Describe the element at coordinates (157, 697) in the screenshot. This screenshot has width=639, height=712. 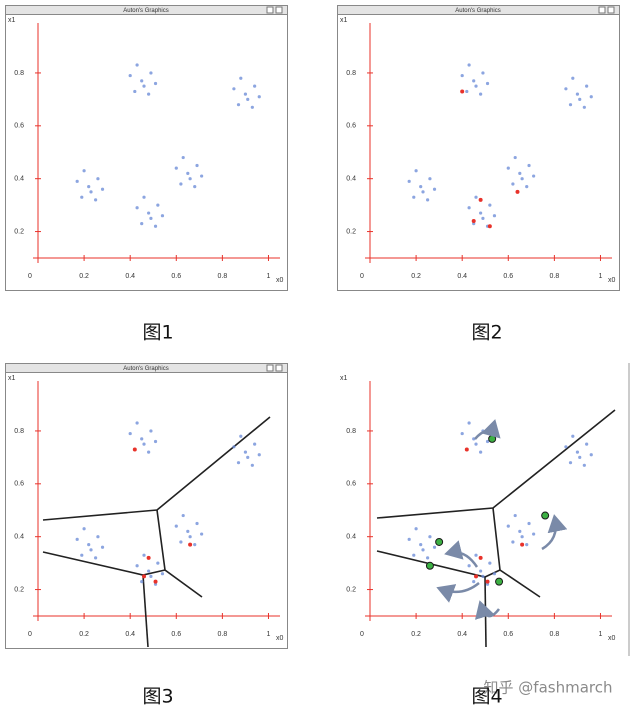
I see `caption: 图3` at that location.